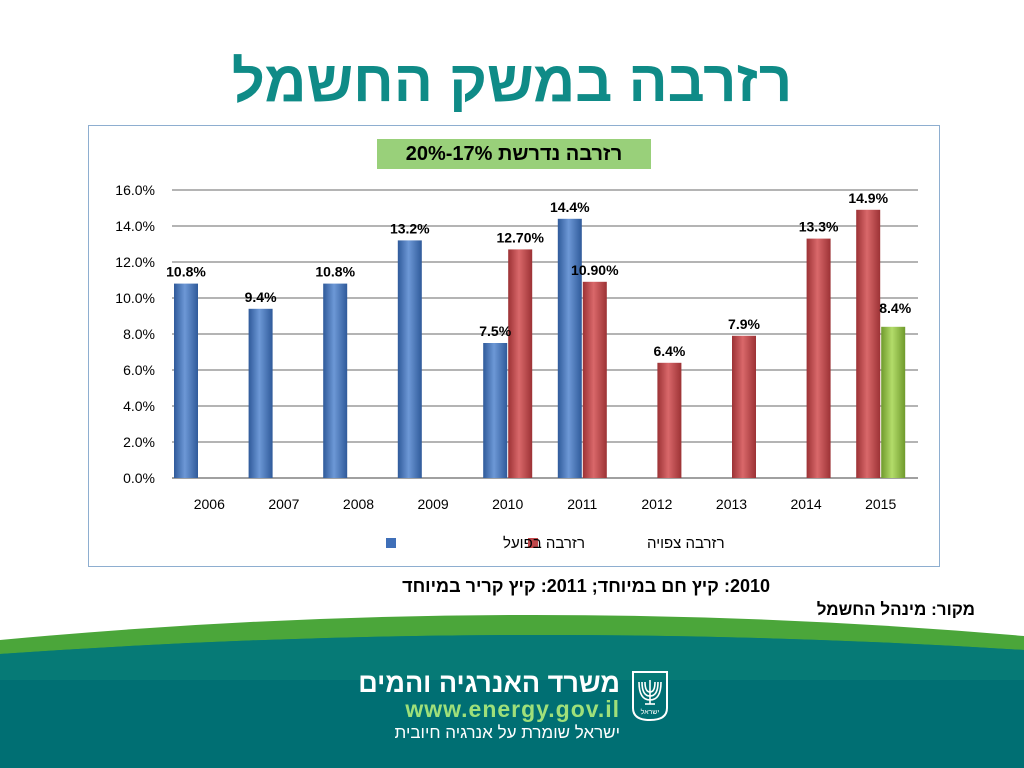  What do you see at coordinates (819, 227) in the screenshot?
I see `data-label: 13.3%` at bounding box center [819, 227].